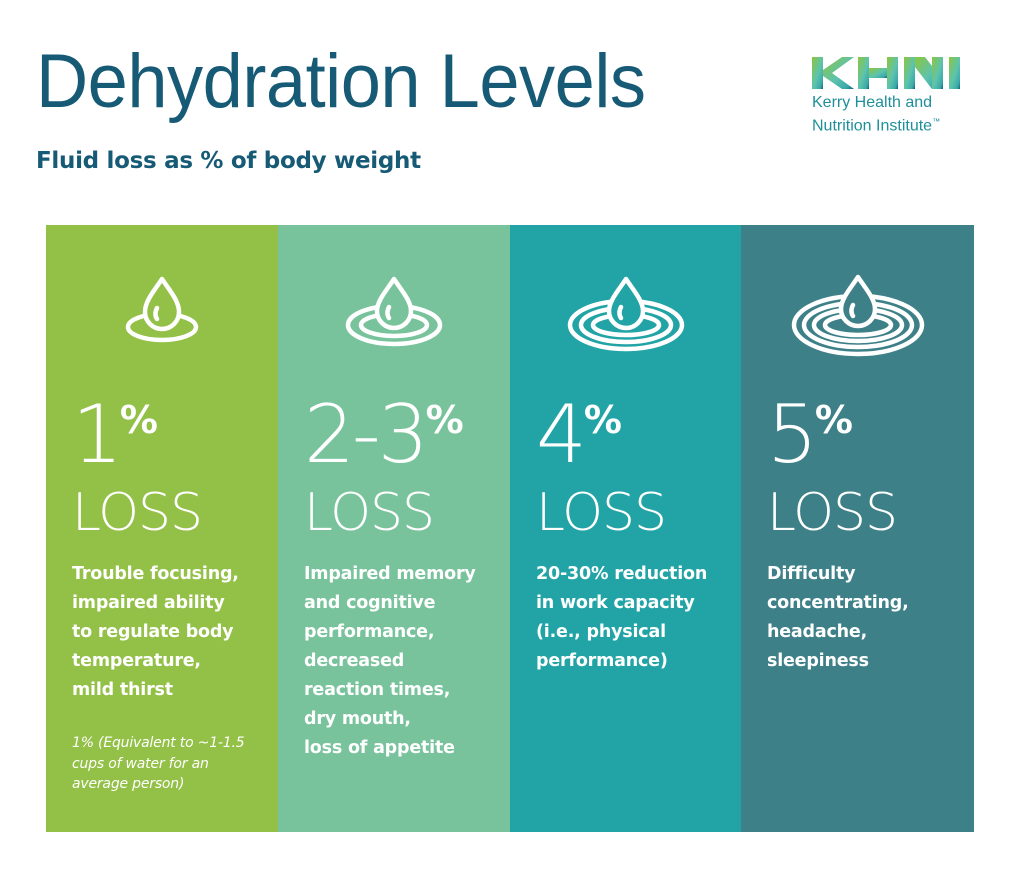  What do you see at coordinates (810, 434) in the screenshot?
I see `percent-value: 5%` at bounding box center [810, 434].